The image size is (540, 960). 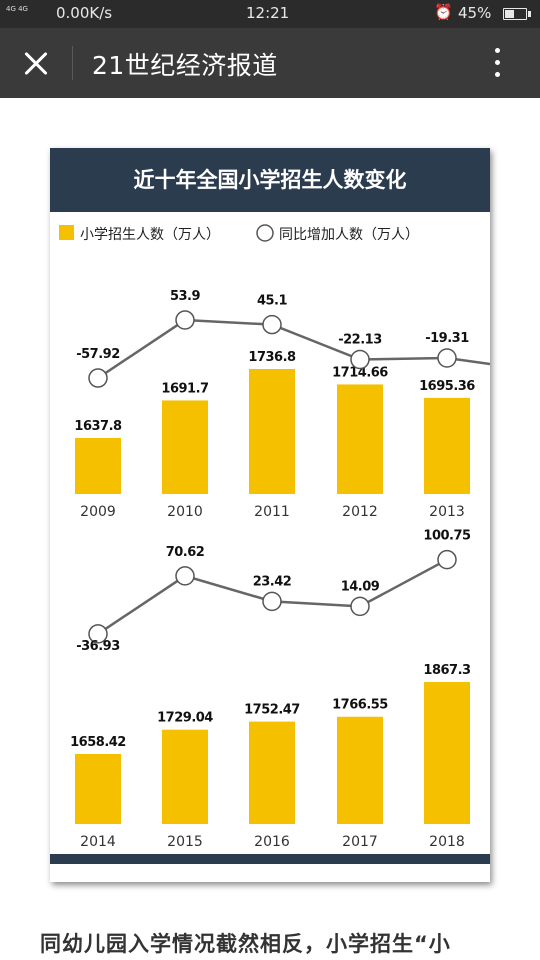 What do you see at coordinates (360, 770) in the screenshot?
I see `bar-2017` at bounding box center [360, 770].